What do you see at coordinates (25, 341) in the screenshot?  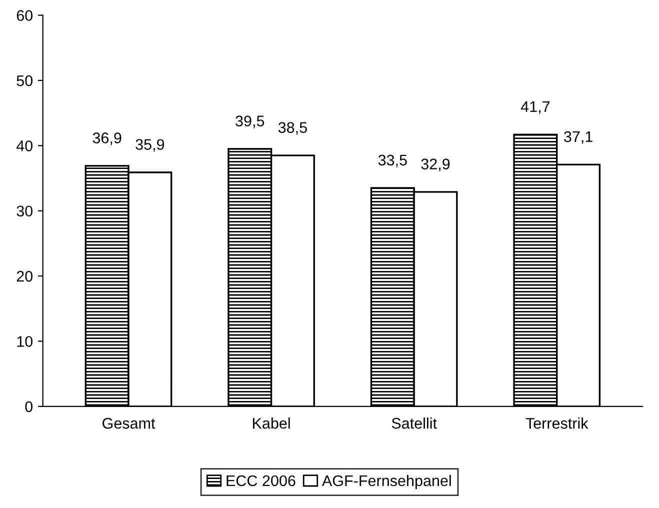 I see `y-tick-label: 10` at bounding box center [25, 341].